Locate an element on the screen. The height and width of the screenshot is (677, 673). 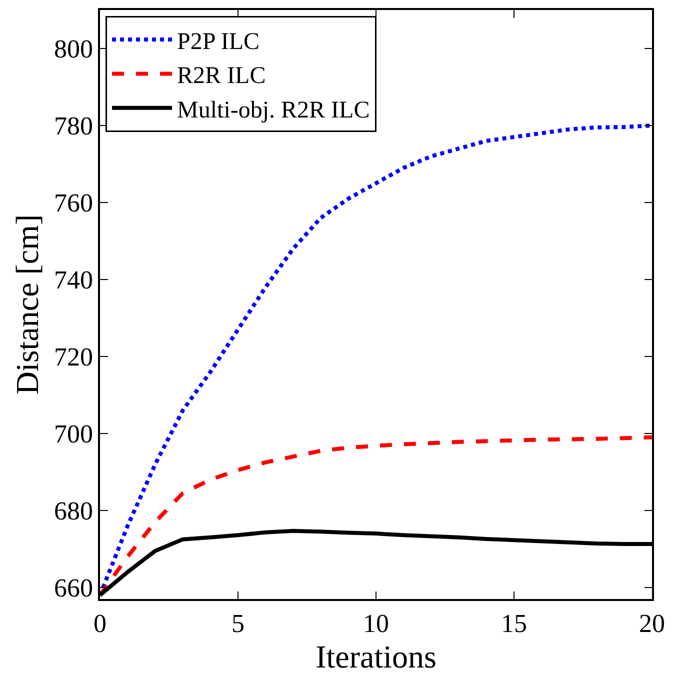
x-tick-label: 0 is located at coordinates (100, 623).